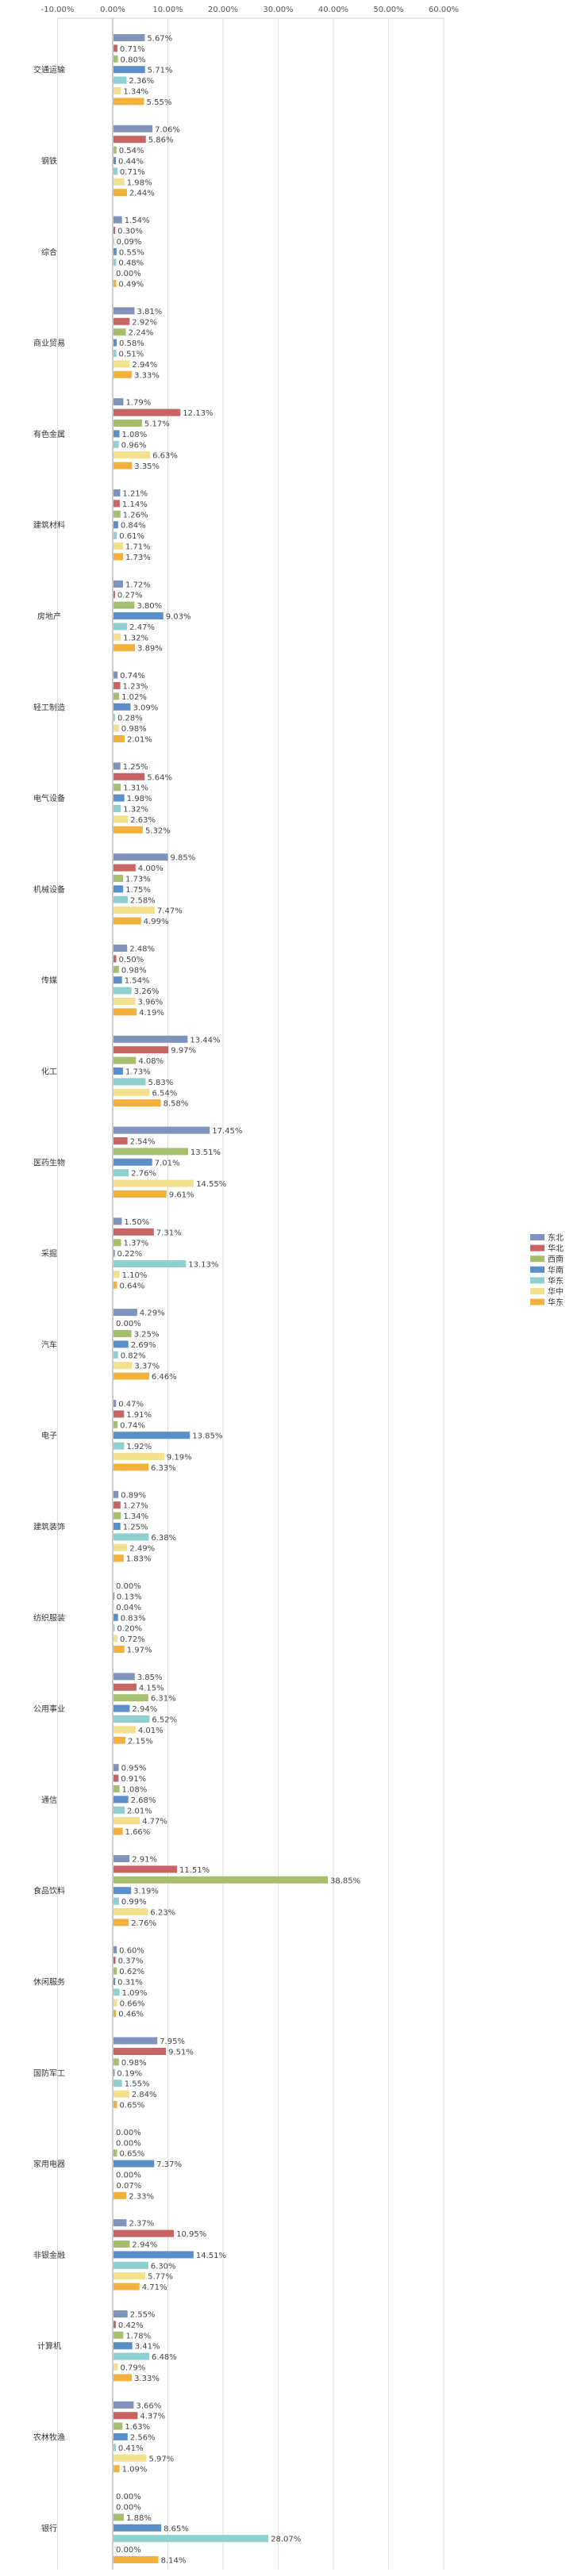  What do you see at coordinates (49, 2528) in the screenshot?
I see `category-label: 银行` at bounding box center [49, 2528].